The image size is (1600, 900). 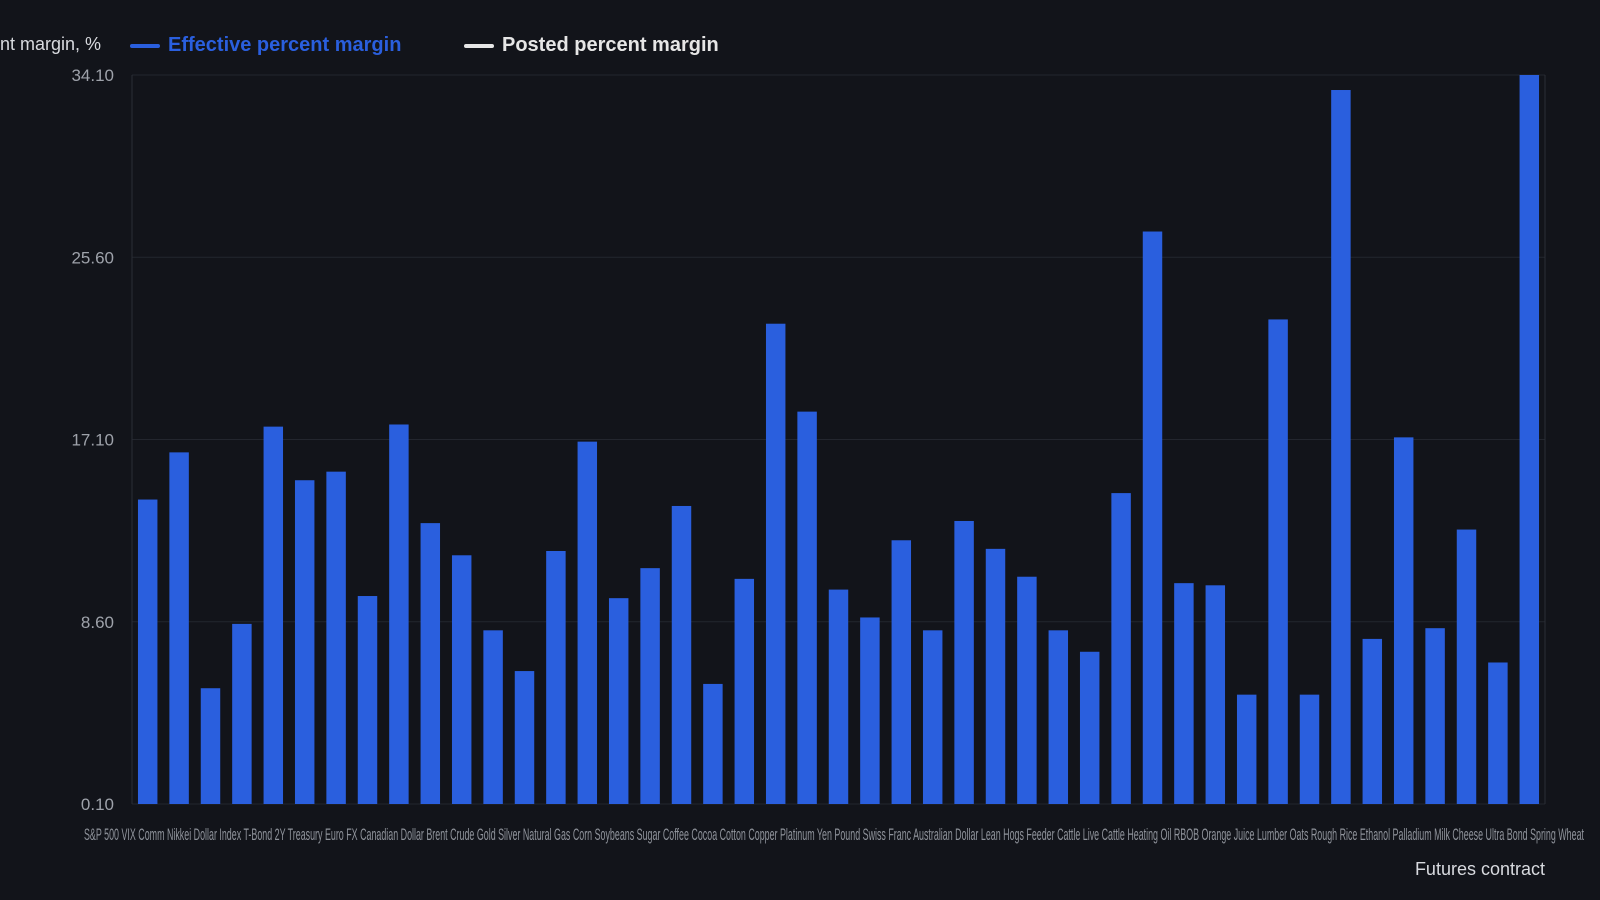 I want to click on legend-item-effective: Effective percent margin, so click(x=265, y=45).